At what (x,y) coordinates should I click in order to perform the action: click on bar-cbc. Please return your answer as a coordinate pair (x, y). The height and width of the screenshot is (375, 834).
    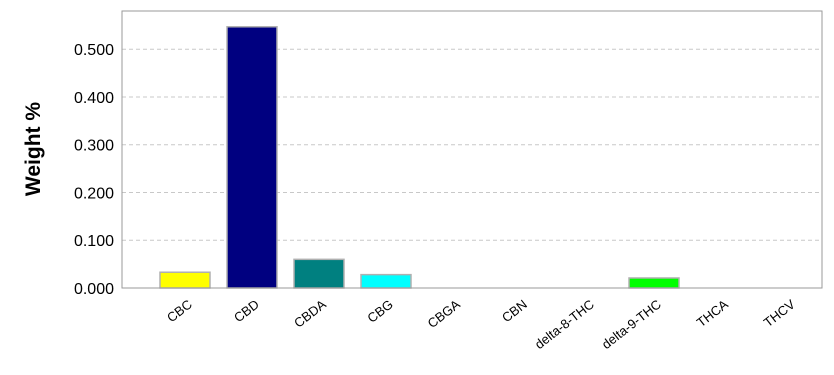
    Looking at the image, I should click on (185, 280).